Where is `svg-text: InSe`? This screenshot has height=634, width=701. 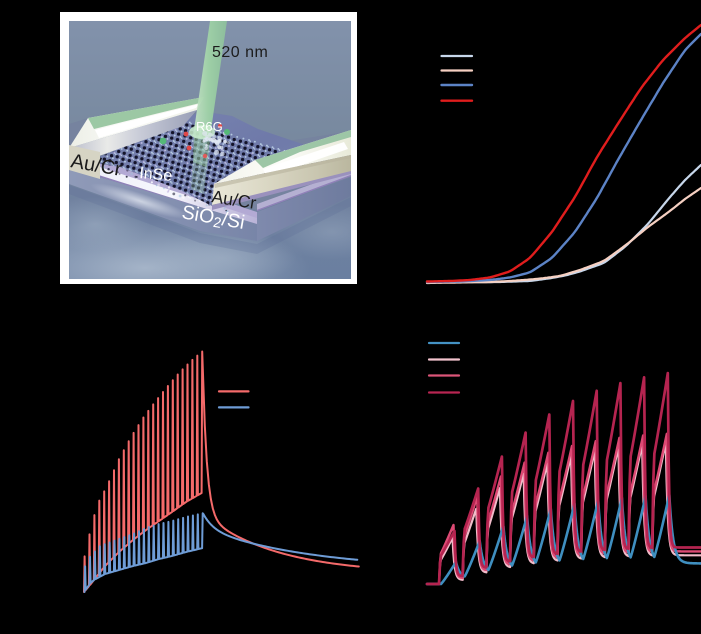
svg-text: InSe is located at coordinates (156, 175).